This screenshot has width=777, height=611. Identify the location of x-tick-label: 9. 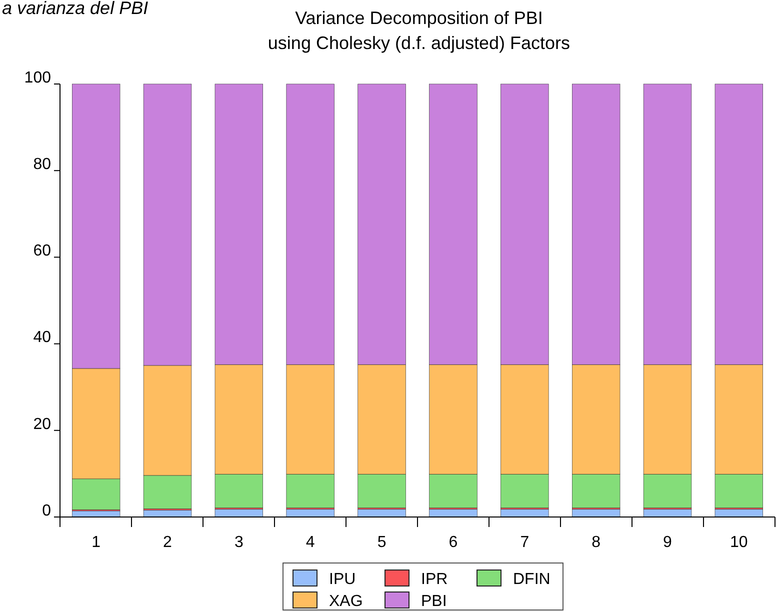
(667, 542).